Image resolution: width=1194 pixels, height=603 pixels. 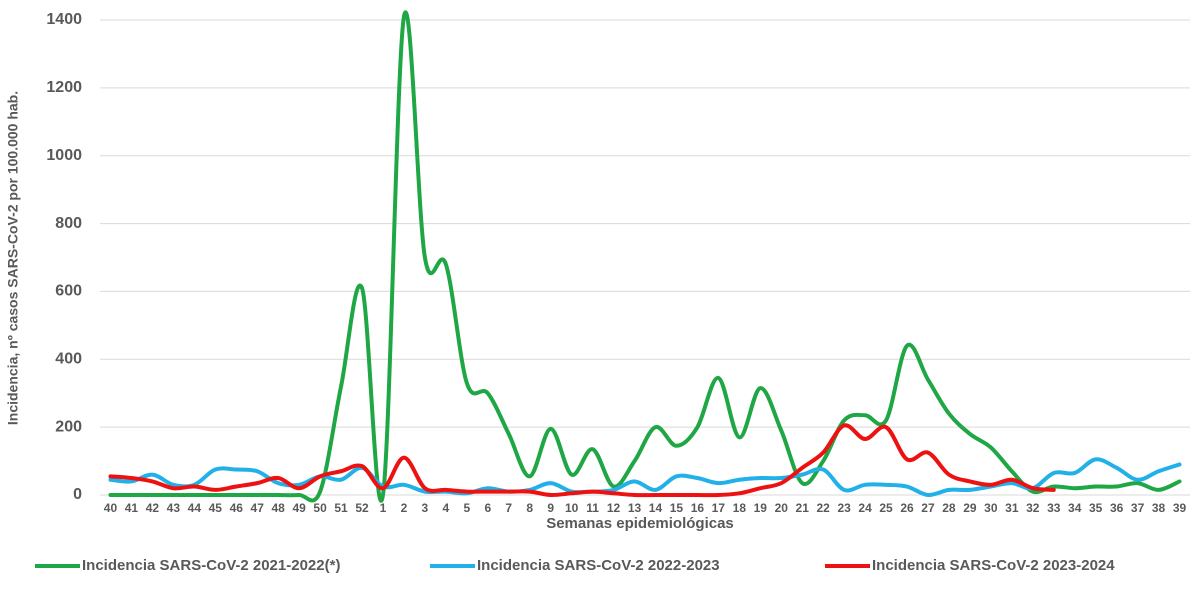 What do you see at coordinates (425, 508) in the screenshot?
I see `x-tick-label: 3` at bounding box center [425, 508].